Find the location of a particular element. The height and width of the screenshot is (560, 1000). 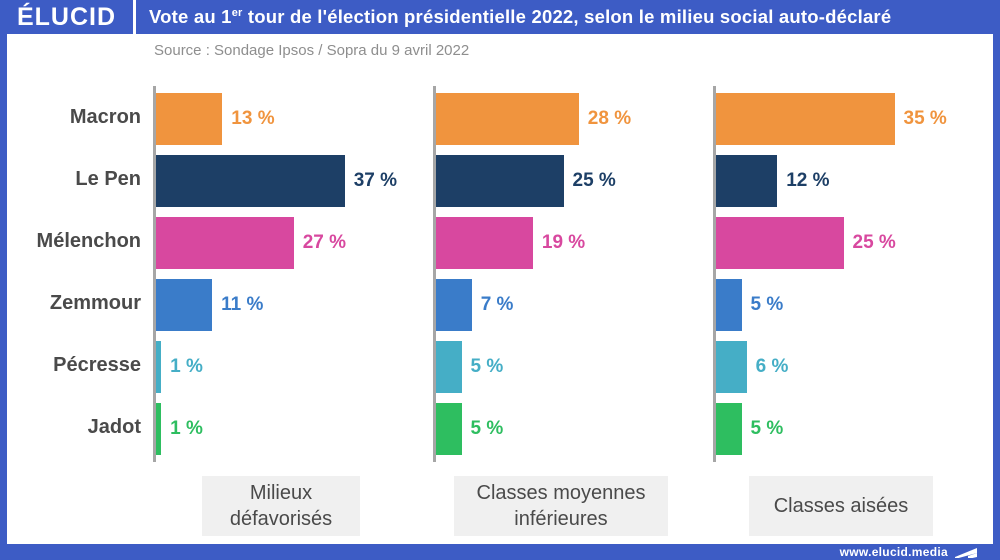

bar-row: 12 % is located at coordinates (842, 181).